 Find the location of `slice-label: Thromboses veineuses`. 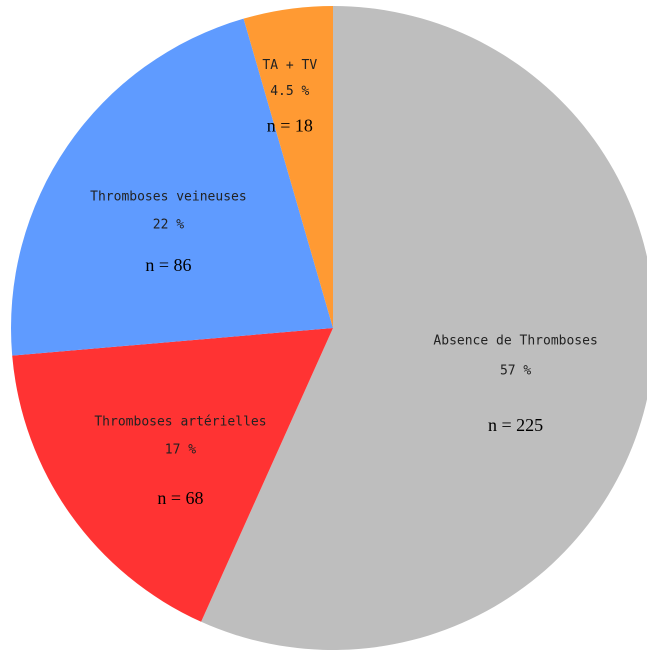

slice-label: Thromboses veineuses is located at coordinates (168, 196).